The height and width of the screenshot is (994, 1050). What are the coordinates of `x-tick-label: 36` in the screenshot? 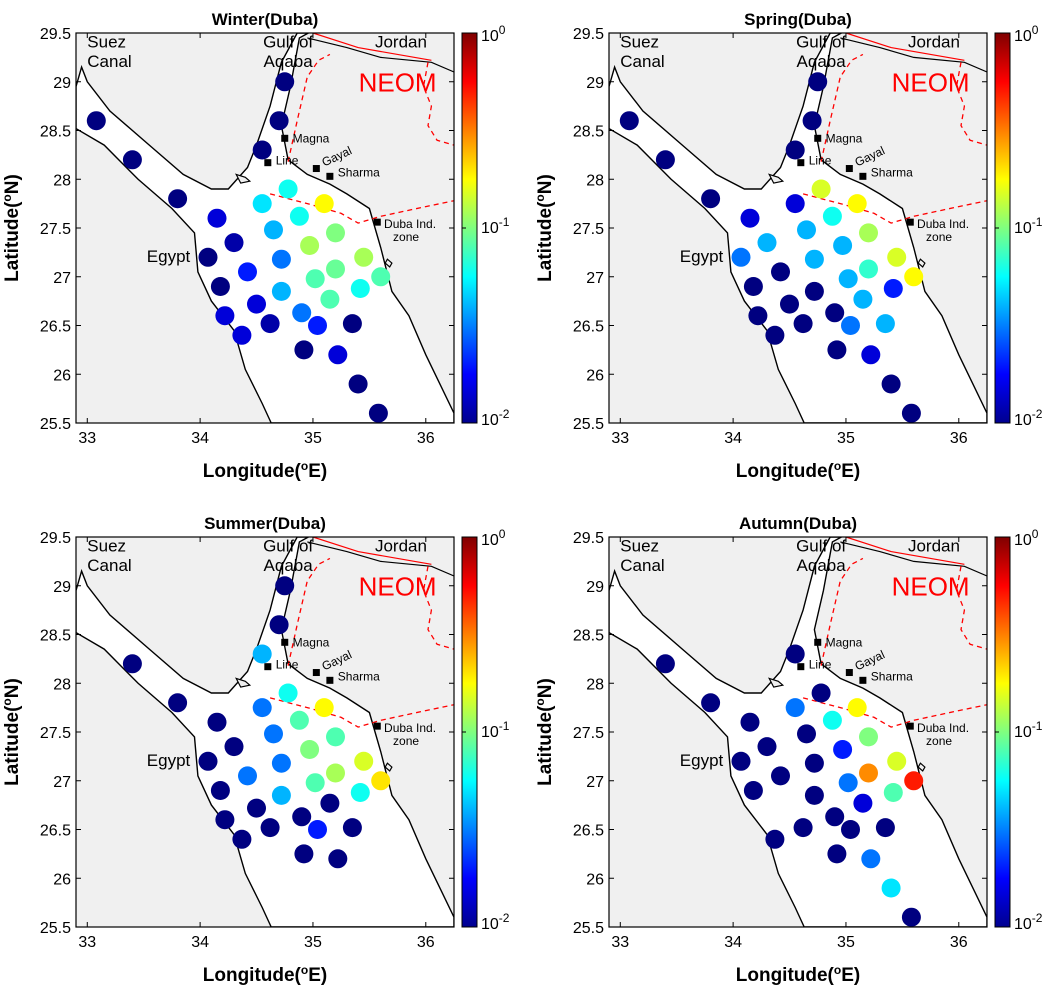 It's located at (426, 438).